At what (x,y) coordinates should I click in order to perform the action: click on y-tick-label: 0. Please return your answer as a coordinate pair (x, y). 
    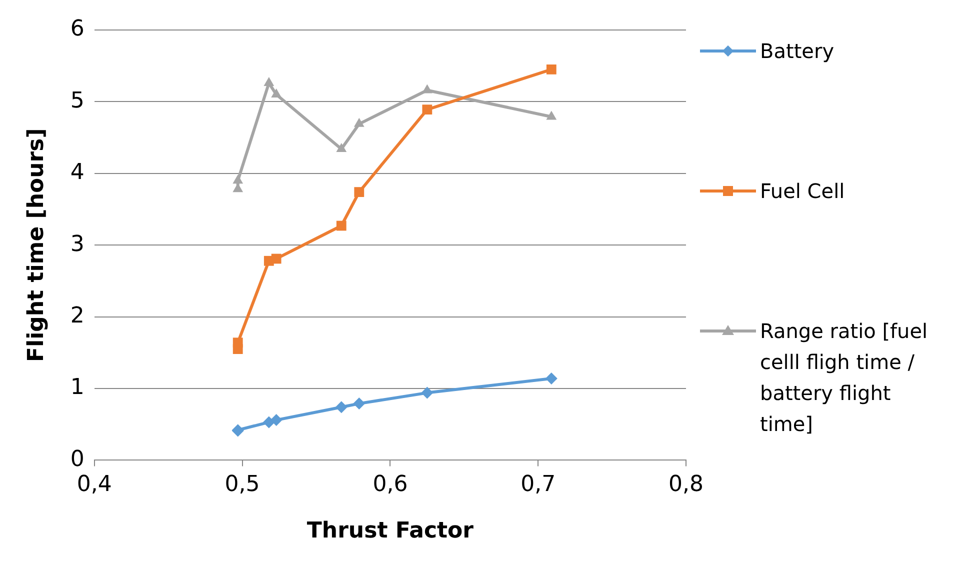
    Looking at the image, I should click on (77, 459).